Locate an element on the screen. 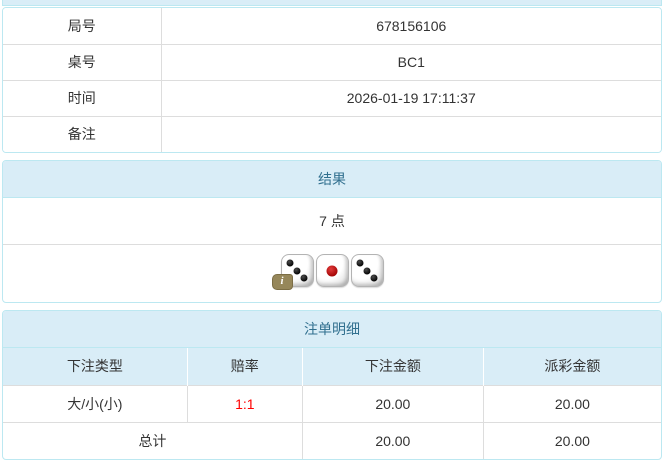 Image resolution: width=664 pixels, height=462 pixels. info-icon: i is located at coordinates (282, 282).